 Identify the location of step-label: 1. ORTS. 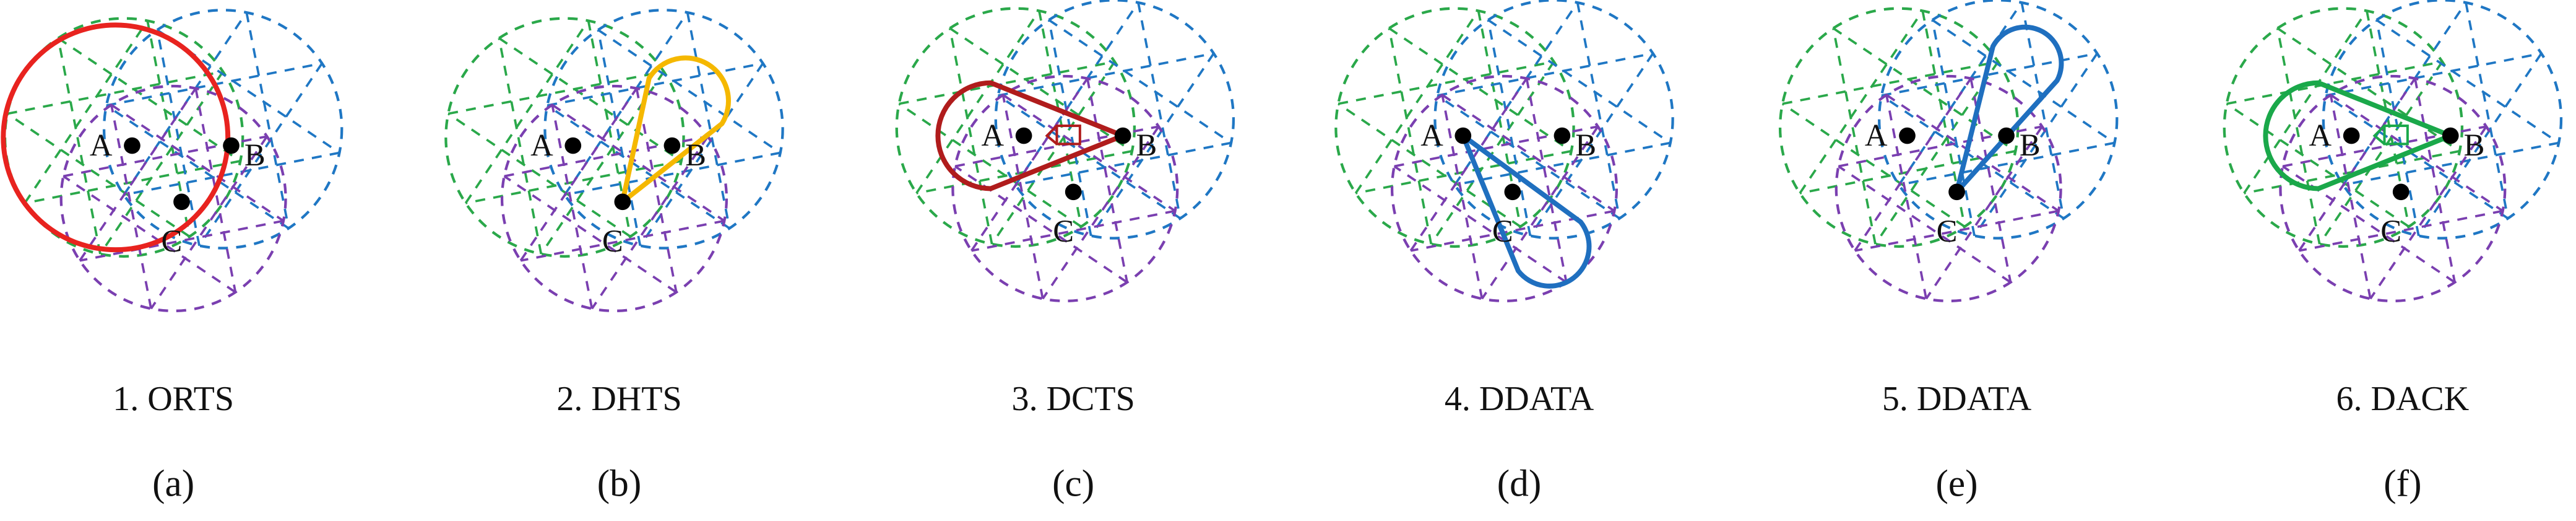
(173, 399).